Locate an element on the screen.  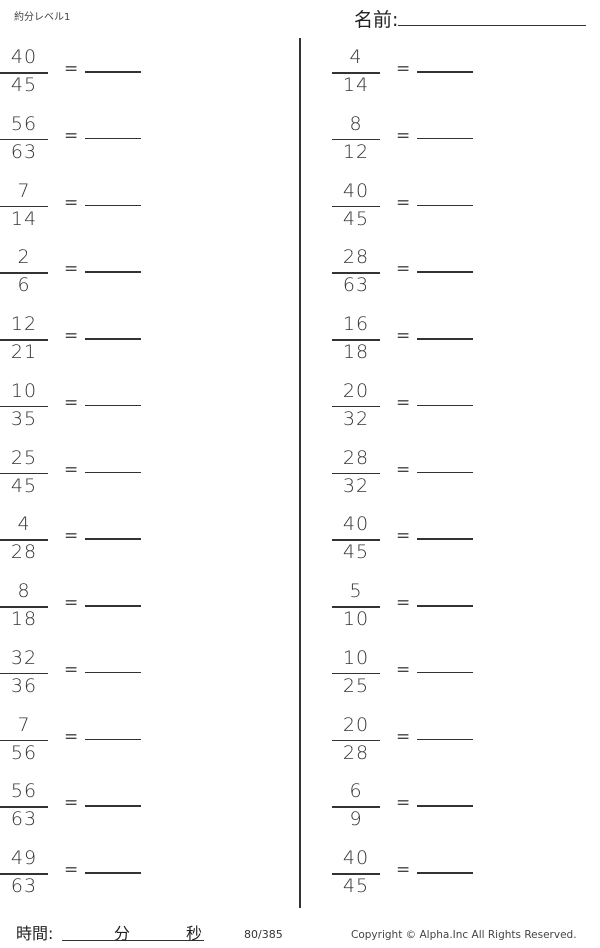
fraction-problem: 7 56 = is located at coordinates (80, 744).